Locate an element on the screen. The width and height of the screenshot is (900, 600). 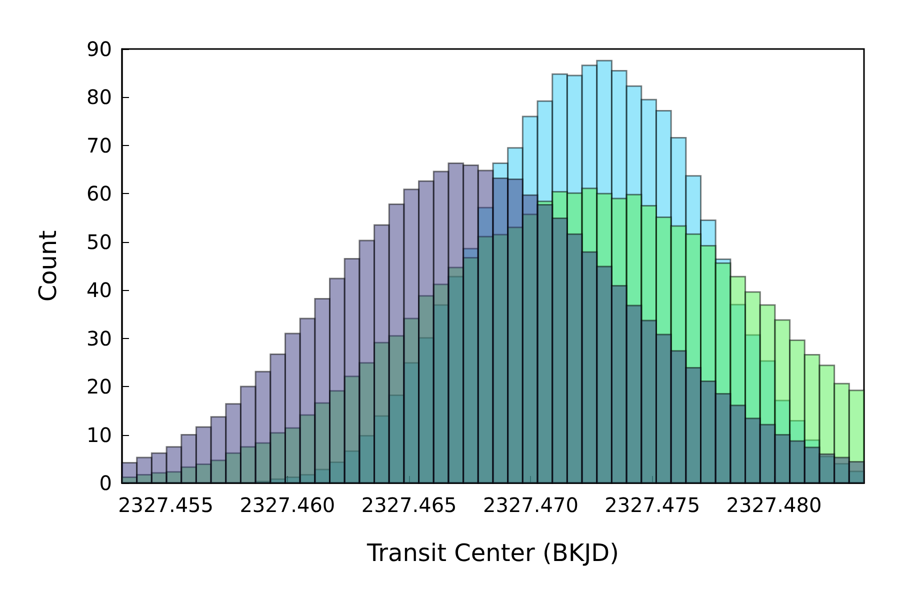
x-tick-label: 2327.465 is located at coordinates (409, 505).